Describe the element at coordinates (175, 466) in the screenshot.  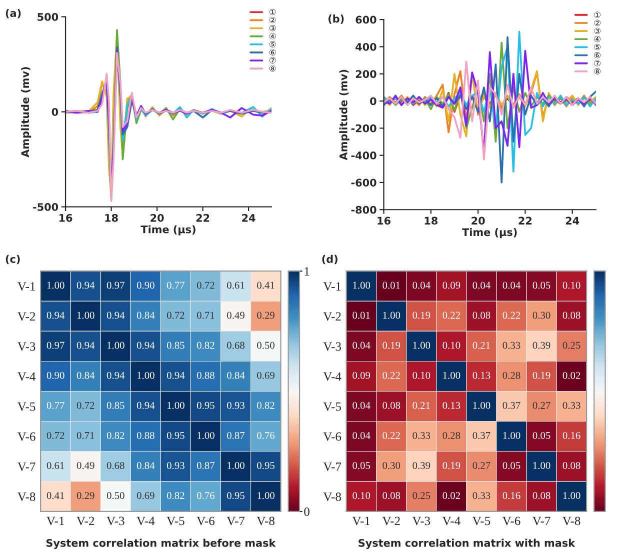
I see `data-label: 0.93` at that location.